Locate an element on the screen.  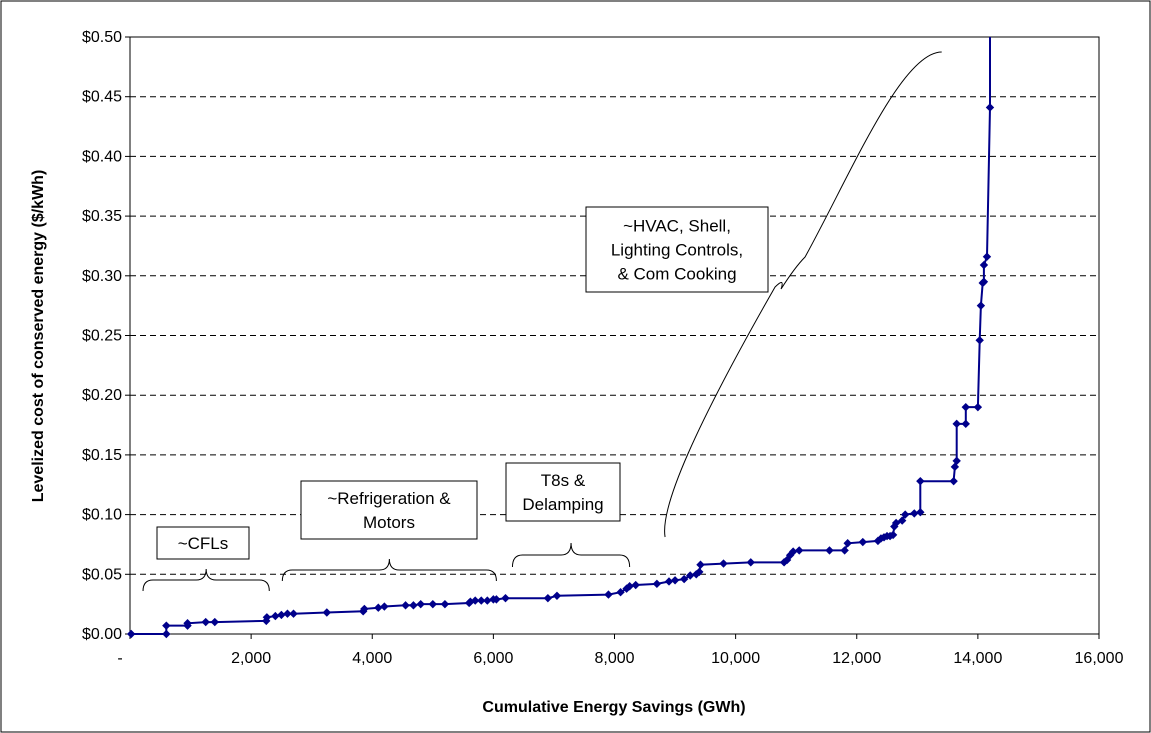
x-tick-label: 14,000 is located at coordinates (977, 658).